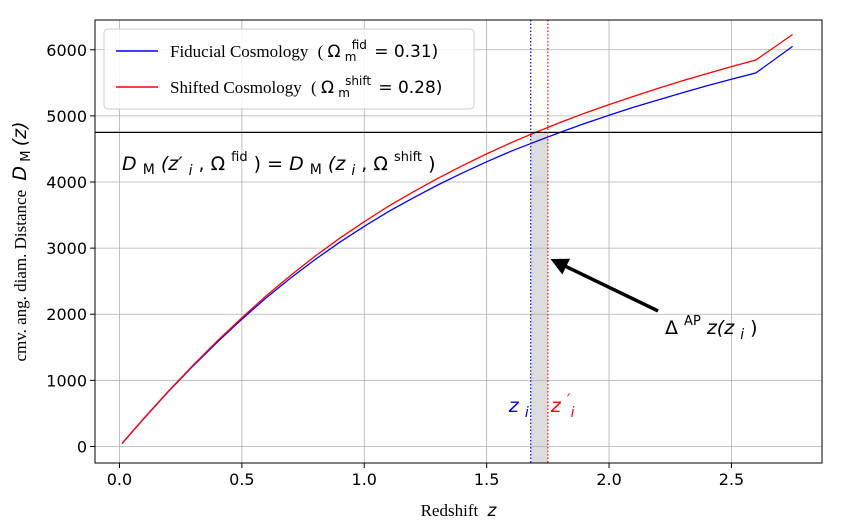 The image size is (843, 527). I want to click on eq-rhs-args-sub: i, so click(353, 171).